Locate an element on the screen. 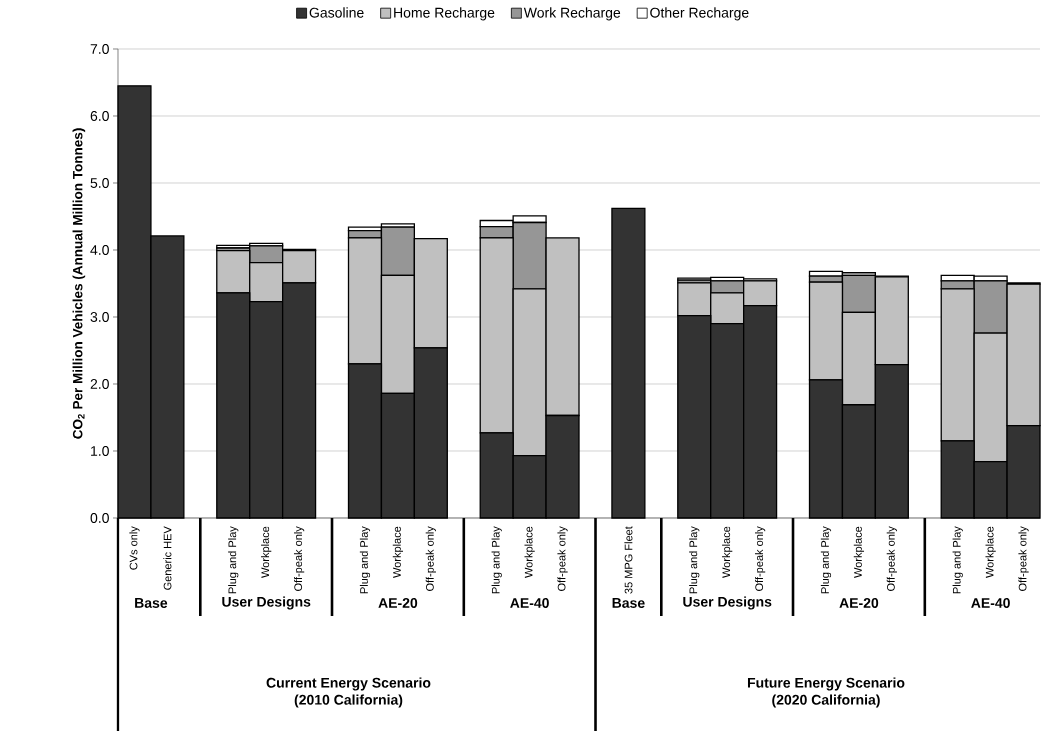  y-tick-label: 7.0 is located at coordinates (99, 48).